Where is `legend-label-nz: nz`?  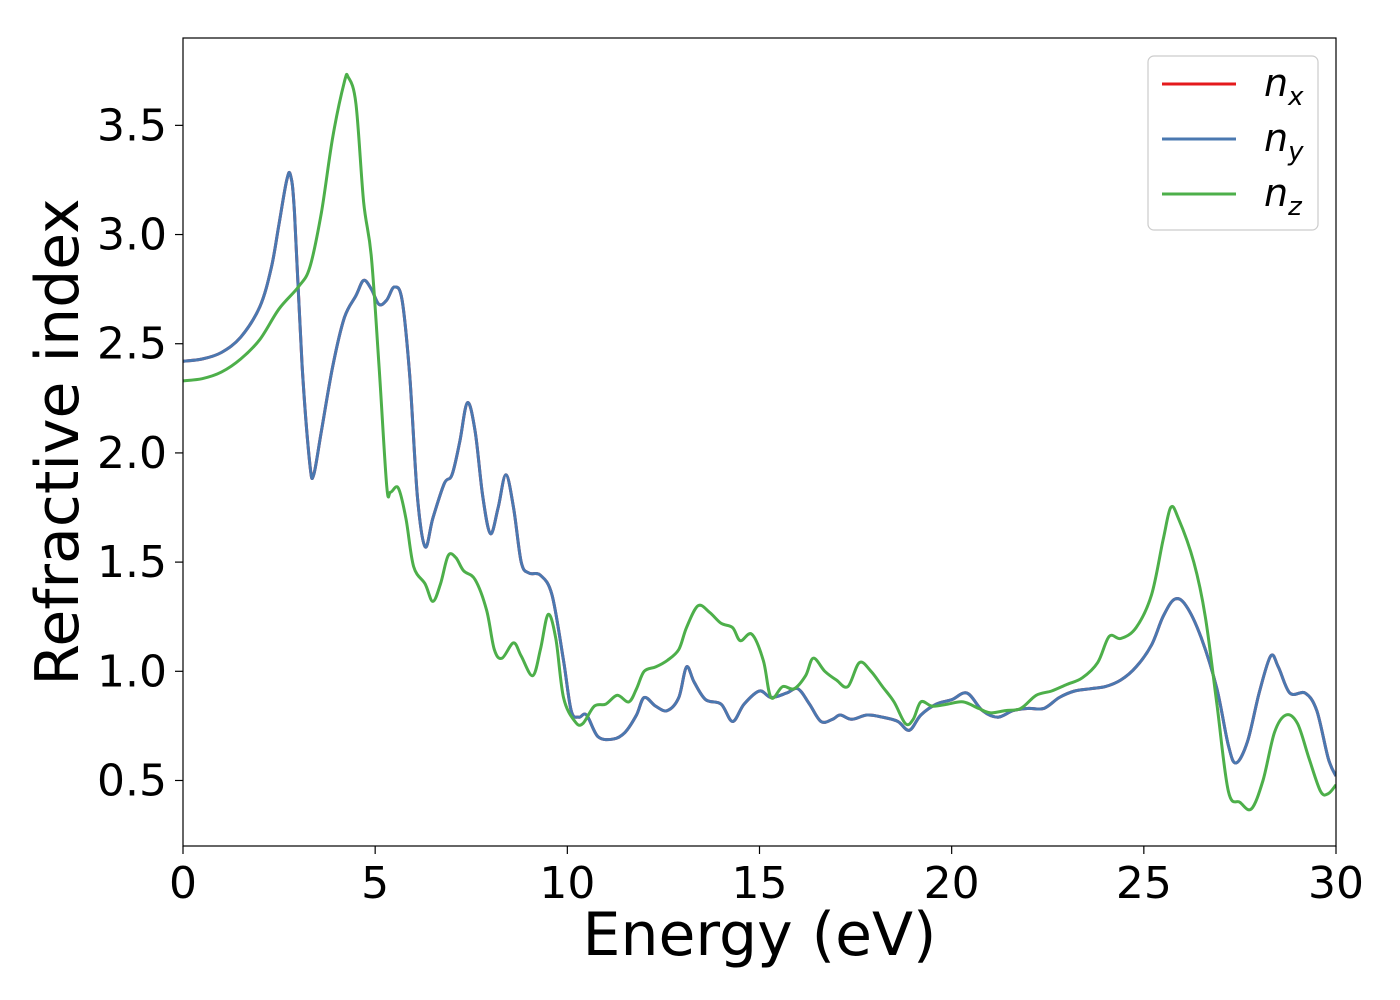
legend-label-nz: nz is located at coordinates (1283, 196).